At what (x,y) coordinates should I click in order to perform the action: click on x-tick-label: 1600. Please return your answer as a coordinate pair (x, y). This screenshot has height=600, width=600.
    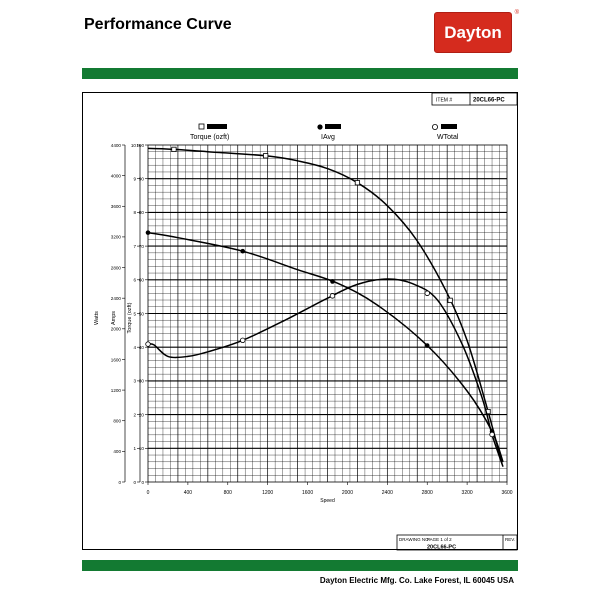
    Looking at the image, I should click on (307, 493).